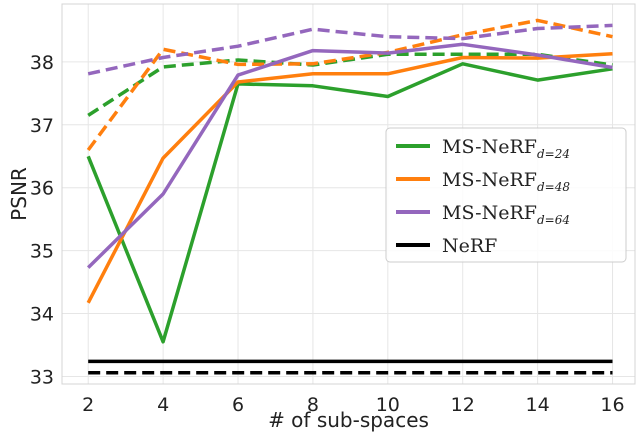 Image resolution: width=637 pixels, height=432 pixels. What do you see at coordinates (553, 220) in the screenshot?
I see `legend-label-subscript: d=64` at bounding box center [553, 220].